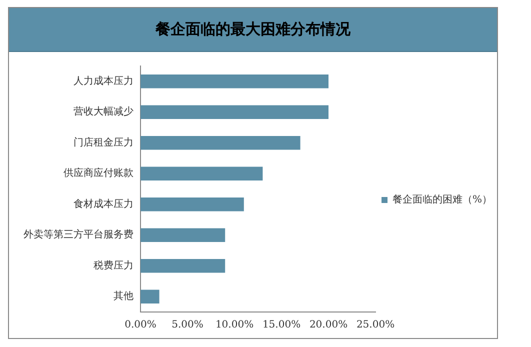 Image resolution: width=531 pixels, height=347 pixels. I want to click on y-tick-label: 供应商应付账款, so click(99, 173).